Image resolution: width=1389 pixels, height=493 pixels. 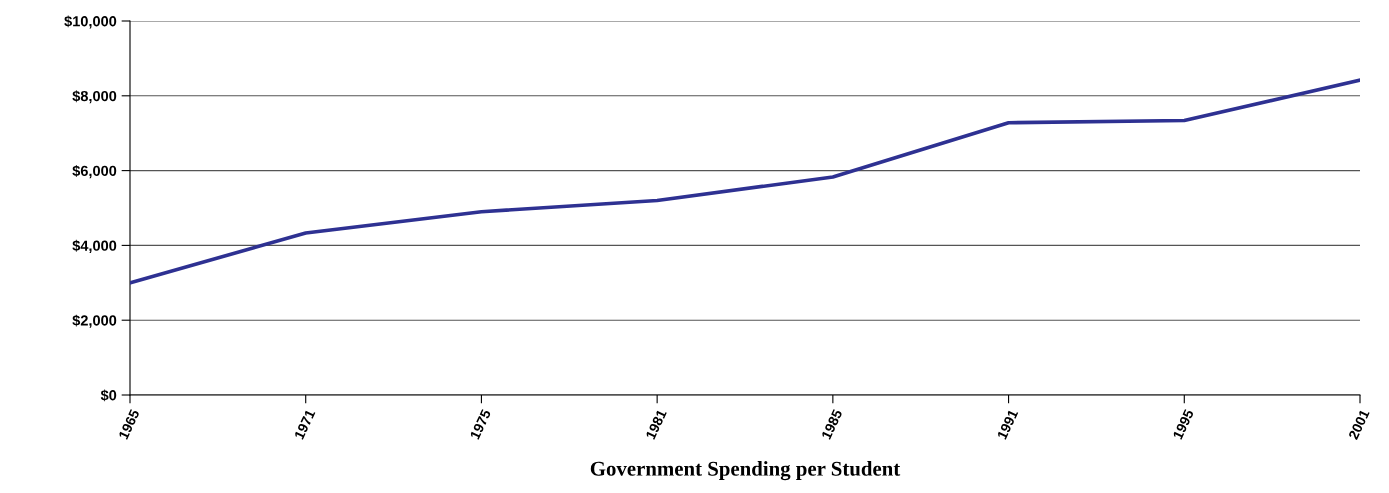 I want to click on y-tick-label: $2,000, so click(x=94, y=321).